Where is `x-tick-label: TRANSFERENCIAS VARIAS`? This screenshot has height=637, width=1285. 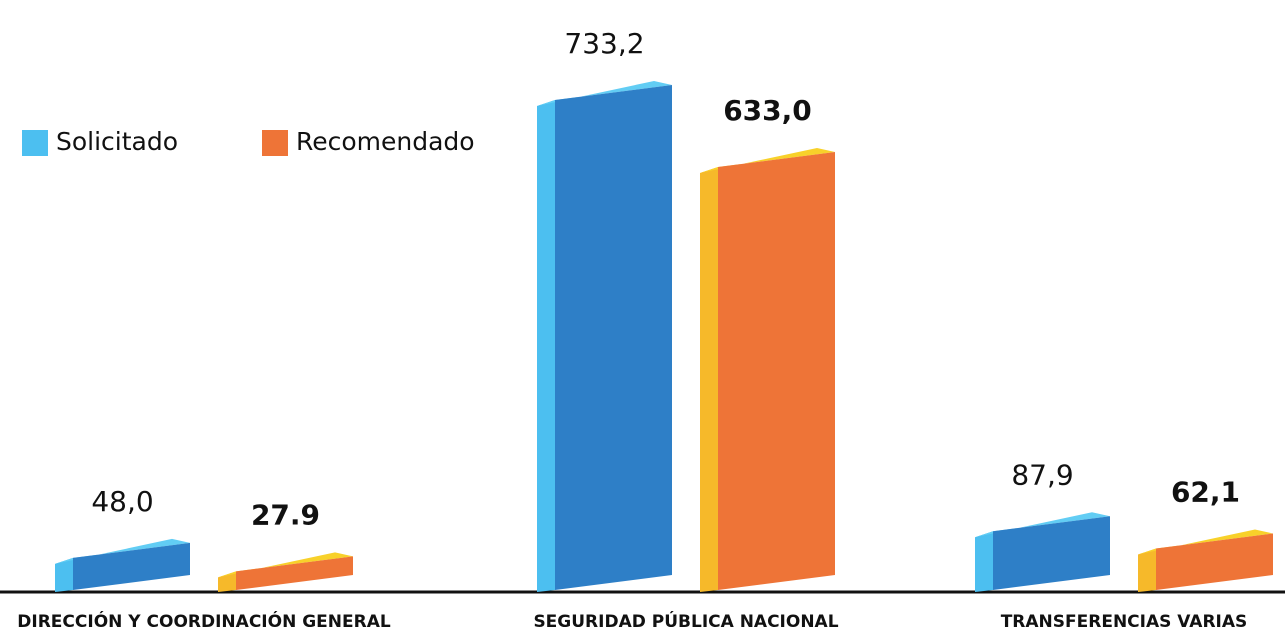
x-tick-label: TRANSFERENCIAS VARIAS is located at coordinates (1124, 622).